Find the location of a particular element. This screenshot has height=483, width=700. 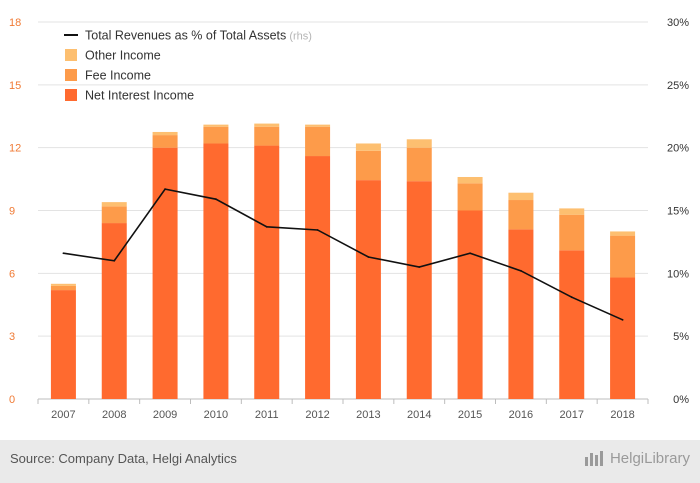

x-tick-label: 2015 is located at coordinates (470, 415).